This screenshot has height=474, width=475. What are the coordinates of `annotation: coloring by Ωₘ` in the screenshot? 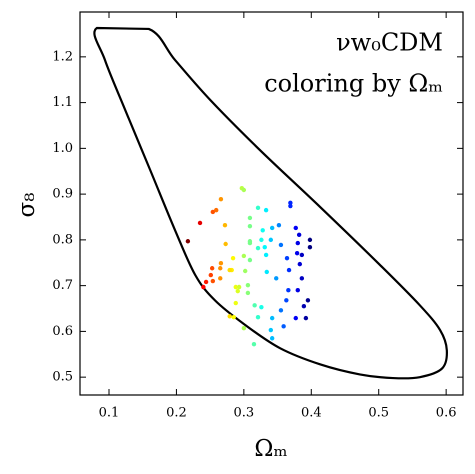 It's located at (353, 84).